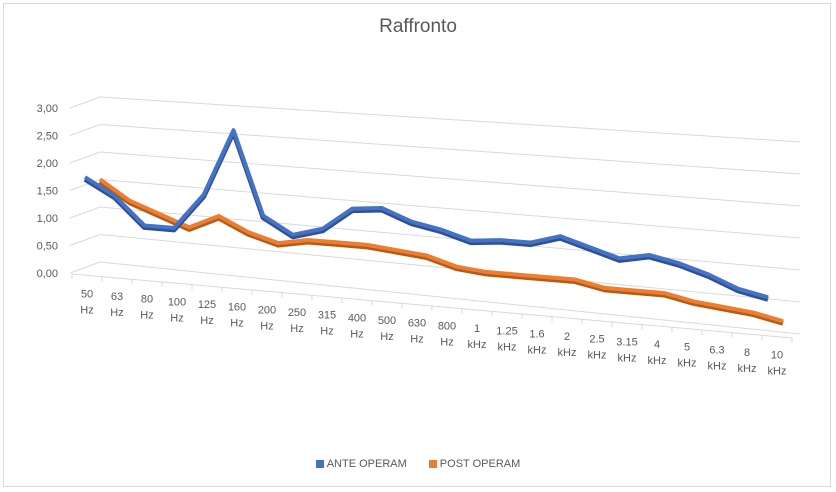 The height and width of the screenshot is (492, 836). Describe the element at coordinates (47, 247) in the screenshot. I see `y-tick-label: 0,50` at that location.